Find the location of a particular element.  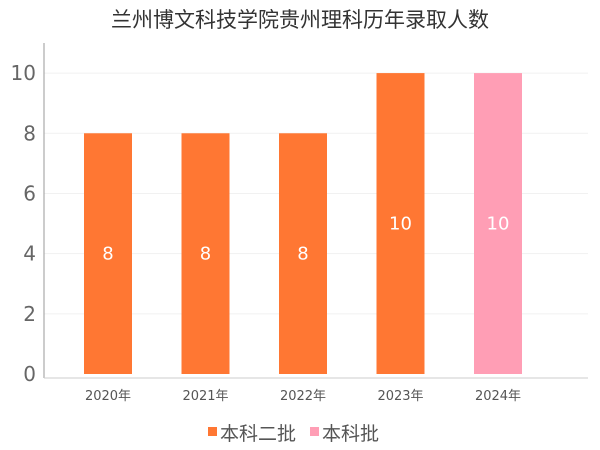

legend-label: 本科二批 is located at coordinates (258, 434).